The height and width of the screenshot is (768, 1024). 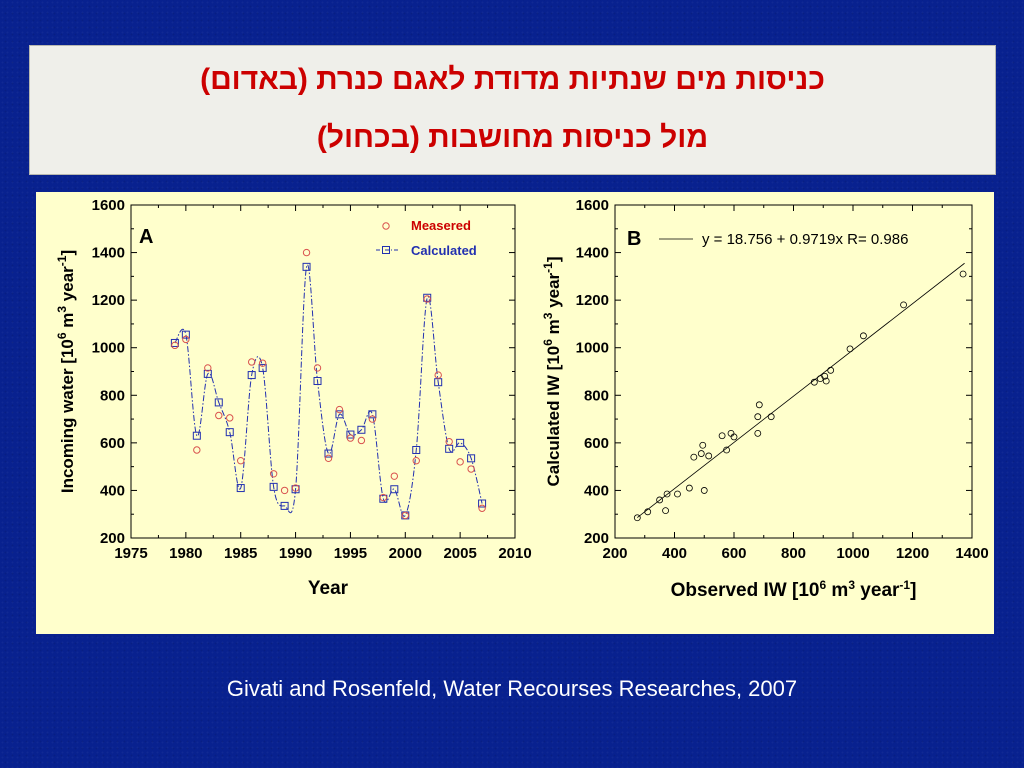 I want to click on x-tick-label: 1400, so click(x=971, y=553).